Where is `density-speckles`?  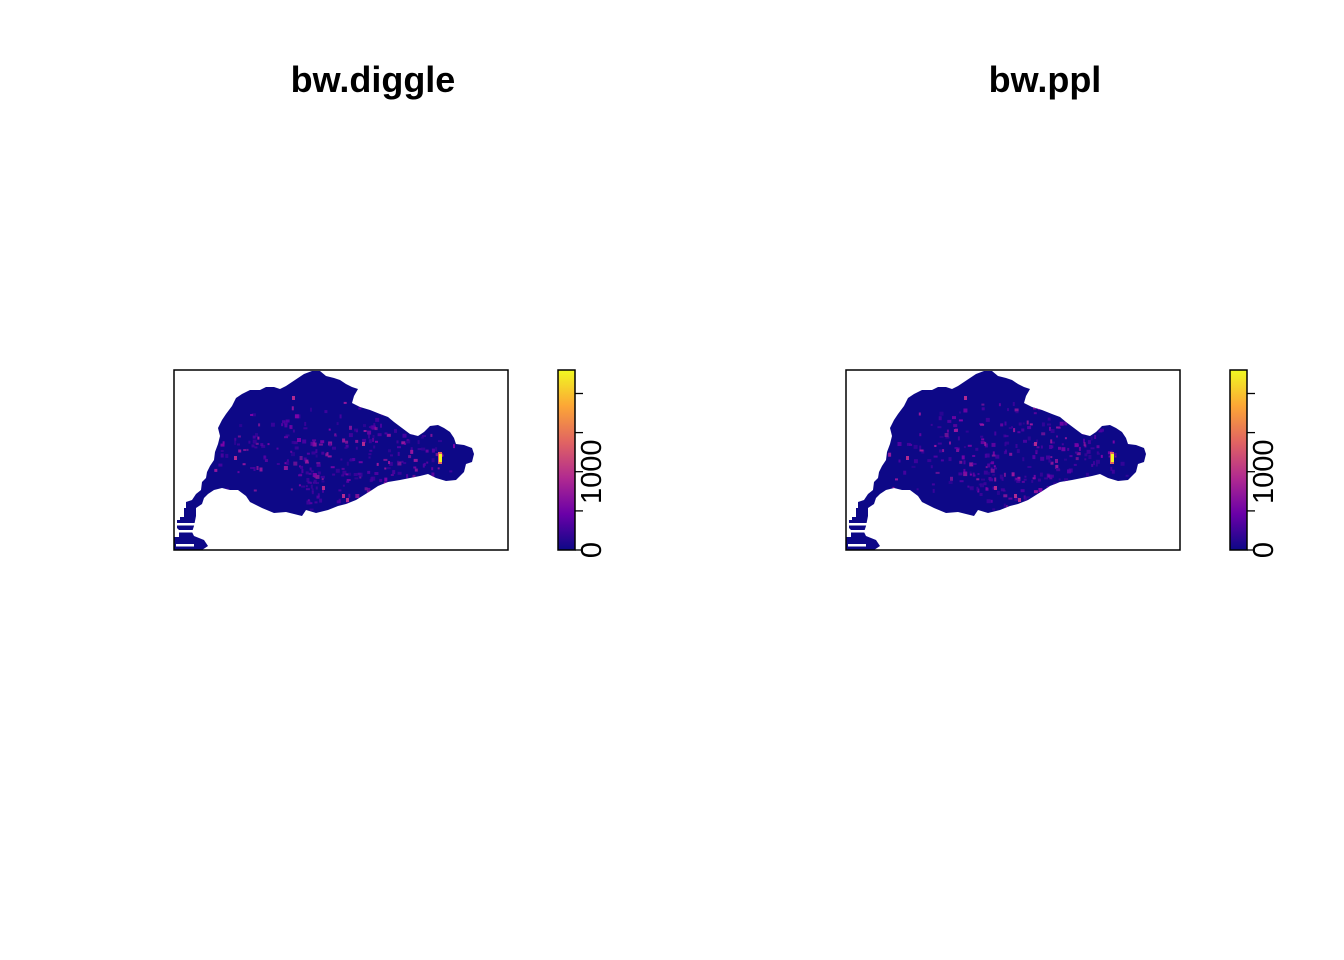
density-speckles is located at coordinates (1007, 454).